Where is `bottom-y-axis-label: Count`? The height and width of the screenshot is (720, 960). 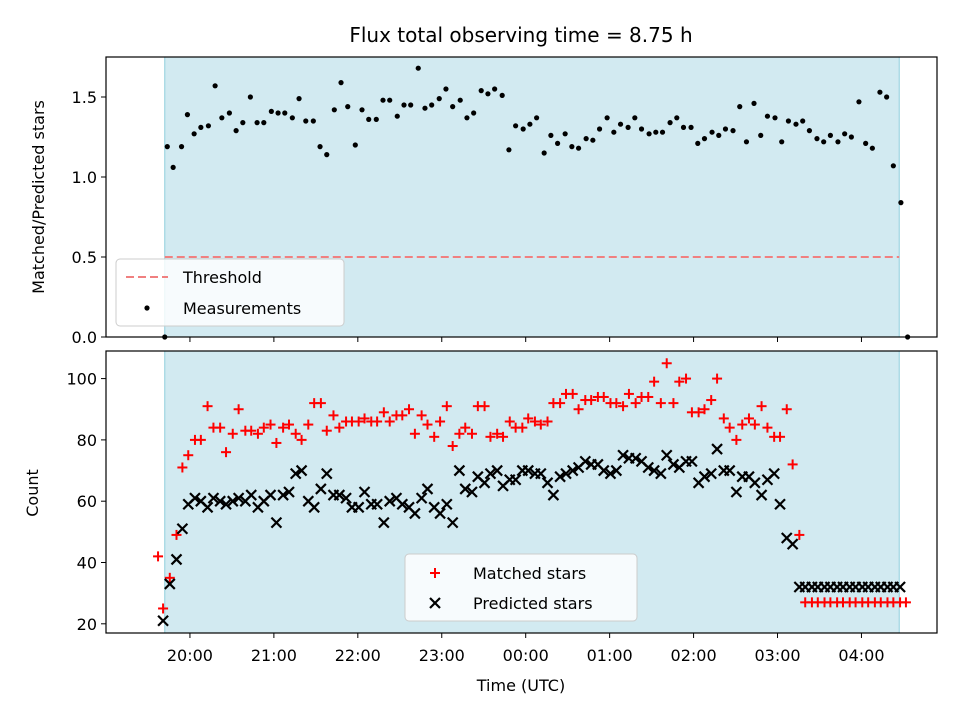
bottom-y-axis-label: Count is located at coordinates (32, 493).